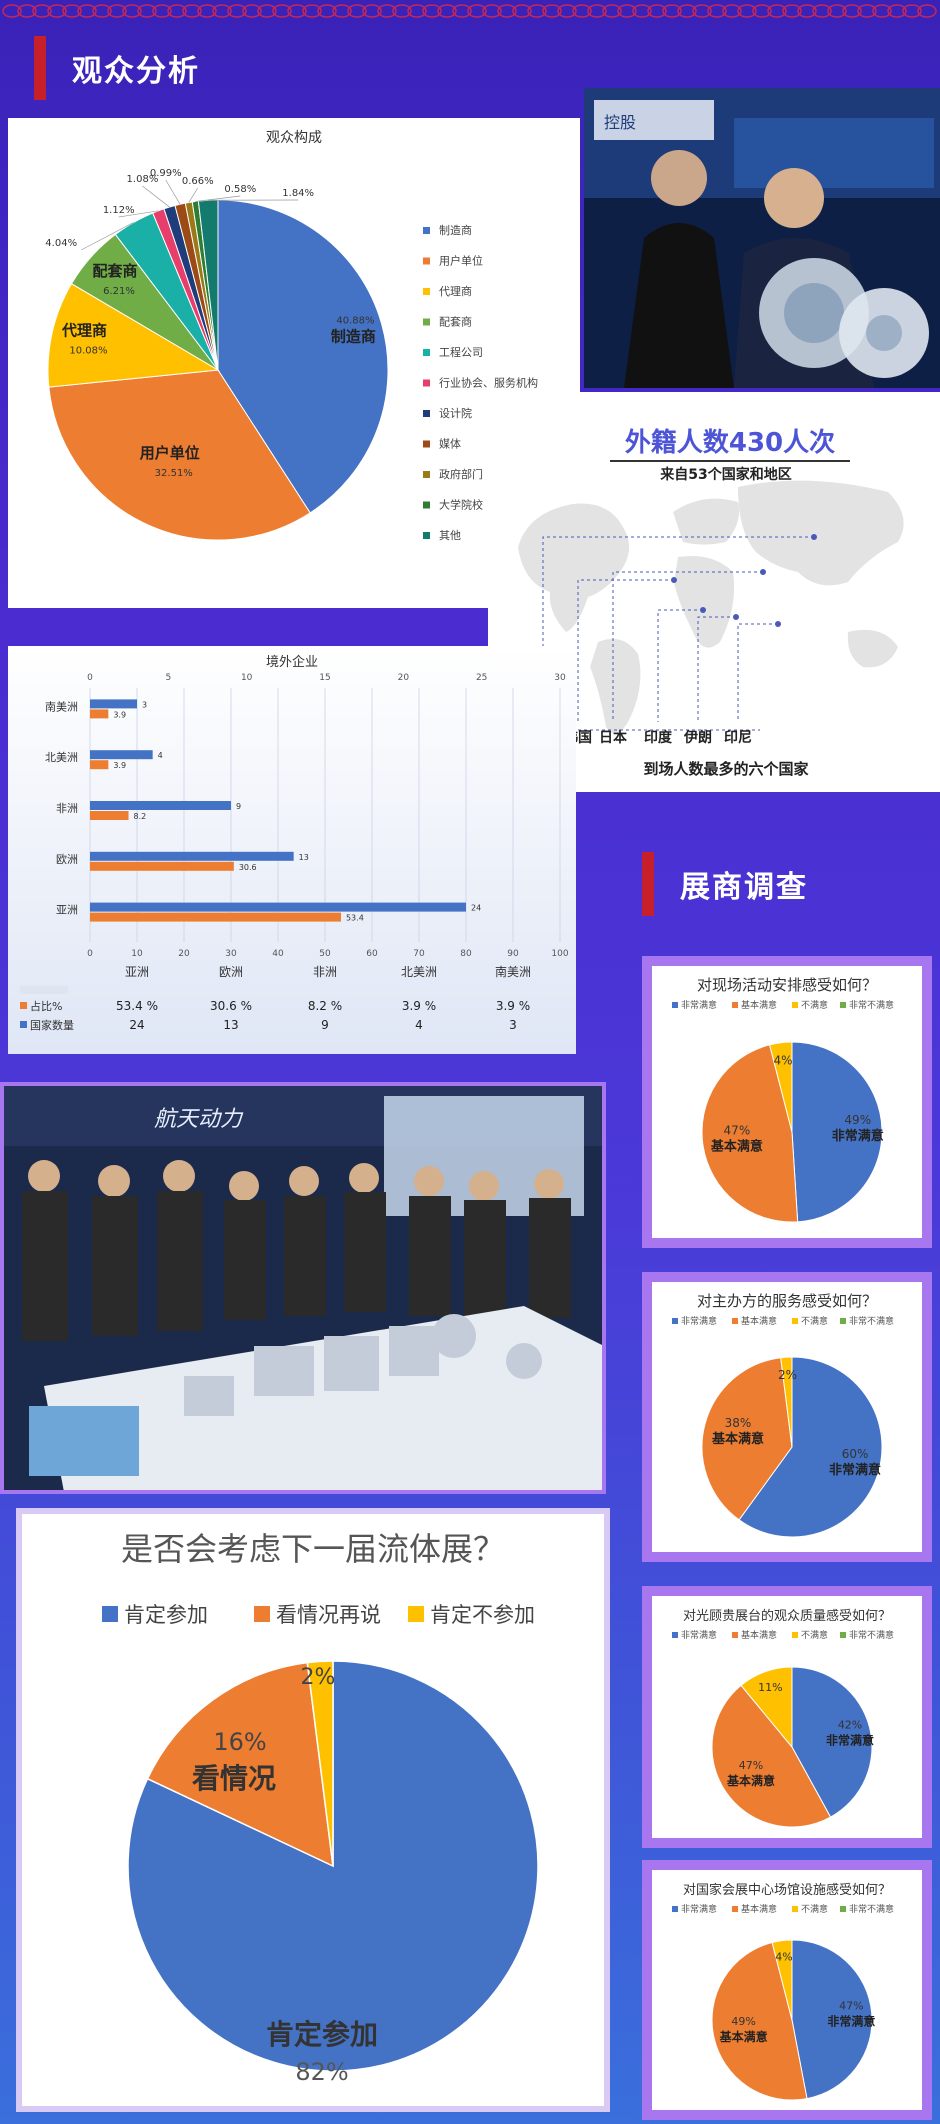 The height and width of the screenshot is (2124, 940). I want to click on survey-title: 对光顾贵展台的观众质量感受如何？, so click(787, 1616).